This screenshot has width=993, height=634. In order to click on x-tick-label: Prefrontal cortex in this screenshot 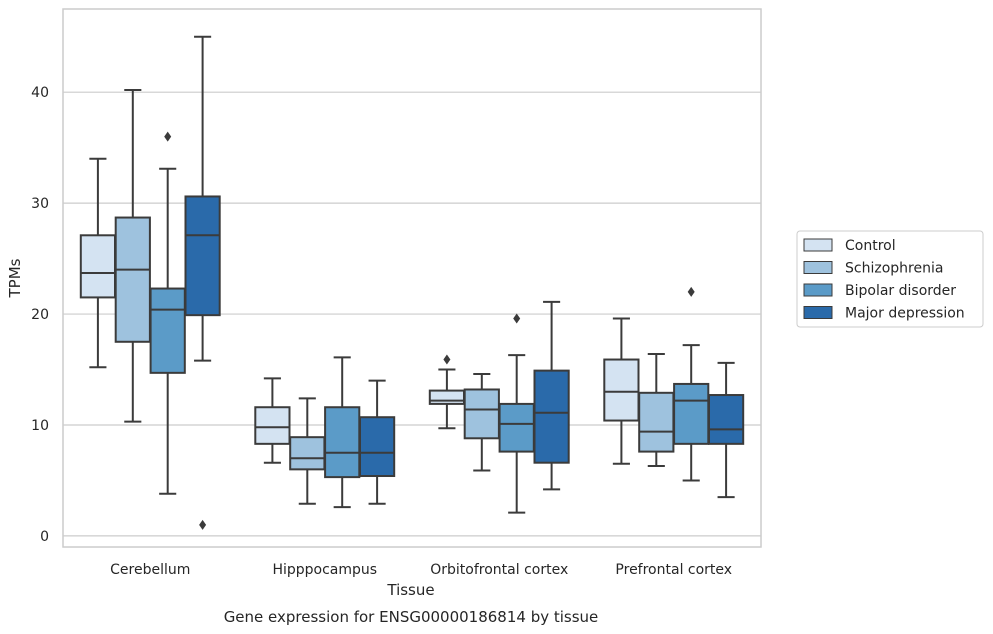, I will do `click(673, 570)`.